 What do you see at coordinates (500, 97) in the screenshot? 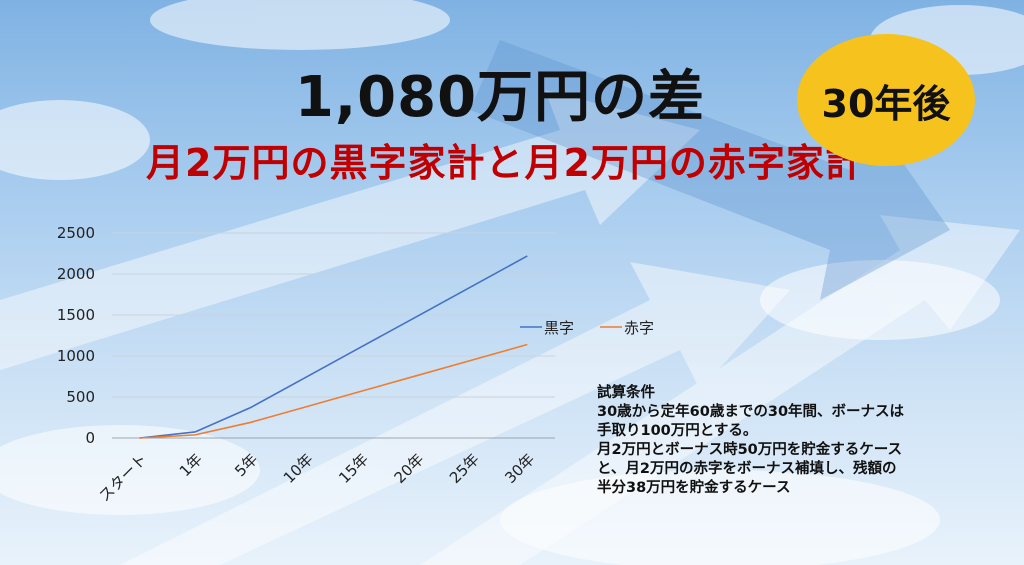
I see `headline-title: 1,080万円の差` at bounding box center [500, 97].